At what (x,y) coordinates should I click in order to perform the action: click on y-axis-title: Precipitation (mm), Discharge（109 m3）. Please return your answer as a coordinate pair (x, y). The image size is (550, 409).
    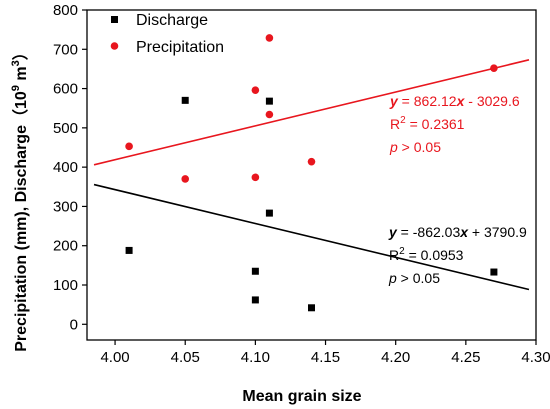
    Looking at the image, I should click on (20, 197).